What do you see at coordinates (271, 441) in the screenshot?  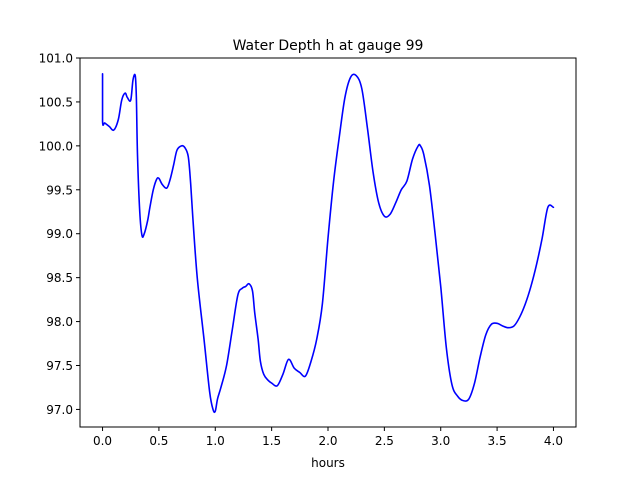 I see `x-tick-label: 1.5` at bounding box center [271, 441].